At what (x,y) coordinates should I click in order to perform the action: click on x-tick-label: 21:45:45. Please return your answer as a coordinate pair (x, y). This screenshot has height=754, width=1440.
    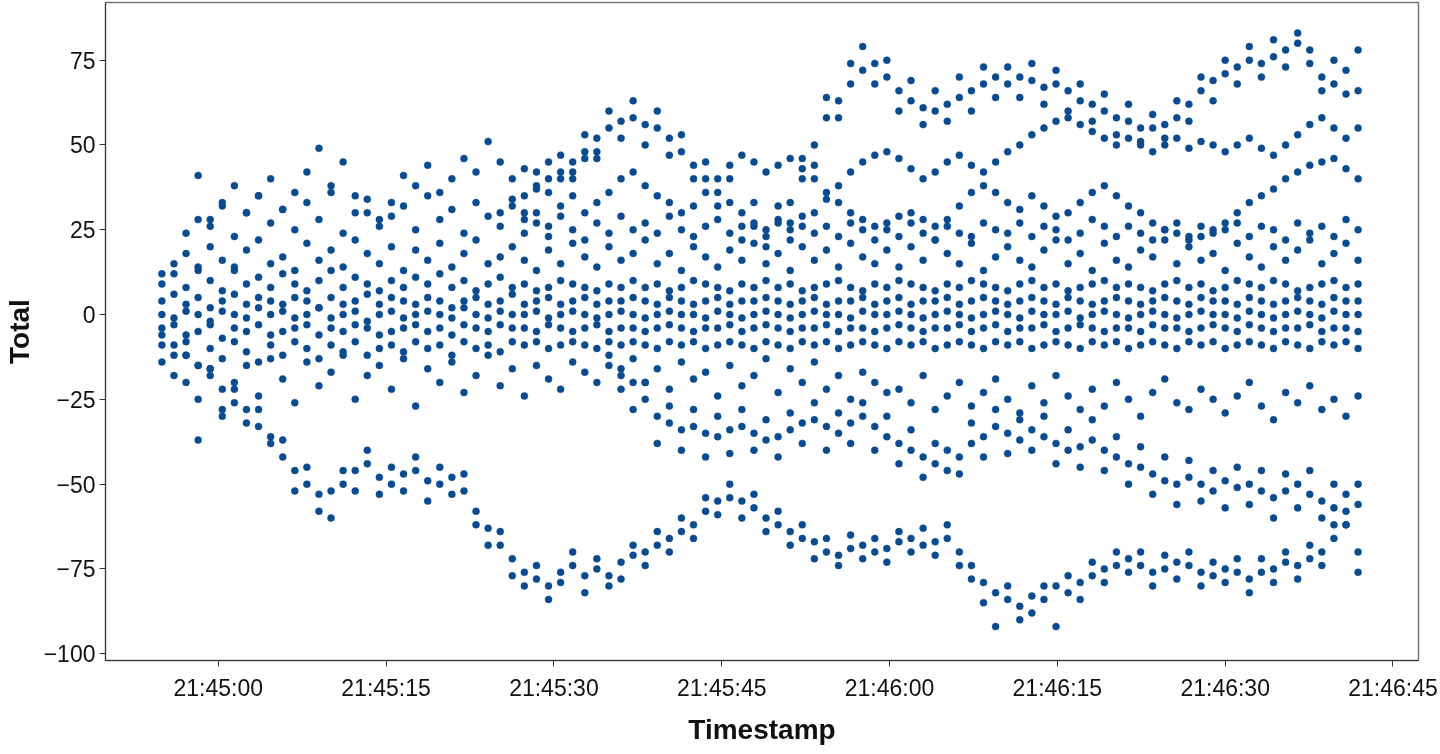
    Looking at the image, I should click on (721, 687).